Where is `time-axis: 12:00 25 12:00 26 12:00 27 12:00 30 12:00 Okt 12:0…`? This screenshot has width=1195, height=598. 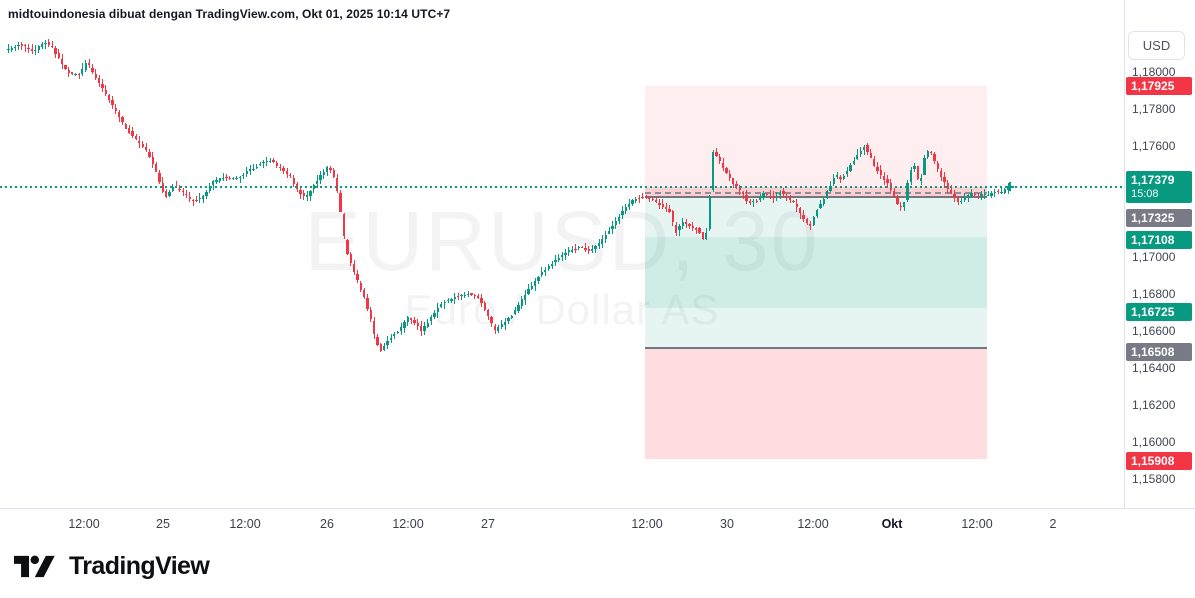
time-axis: 12:00 25 12:00 26 12:00 27 12:00 30 12:00 Okt 12:0… is located at coordinates (597, 523).